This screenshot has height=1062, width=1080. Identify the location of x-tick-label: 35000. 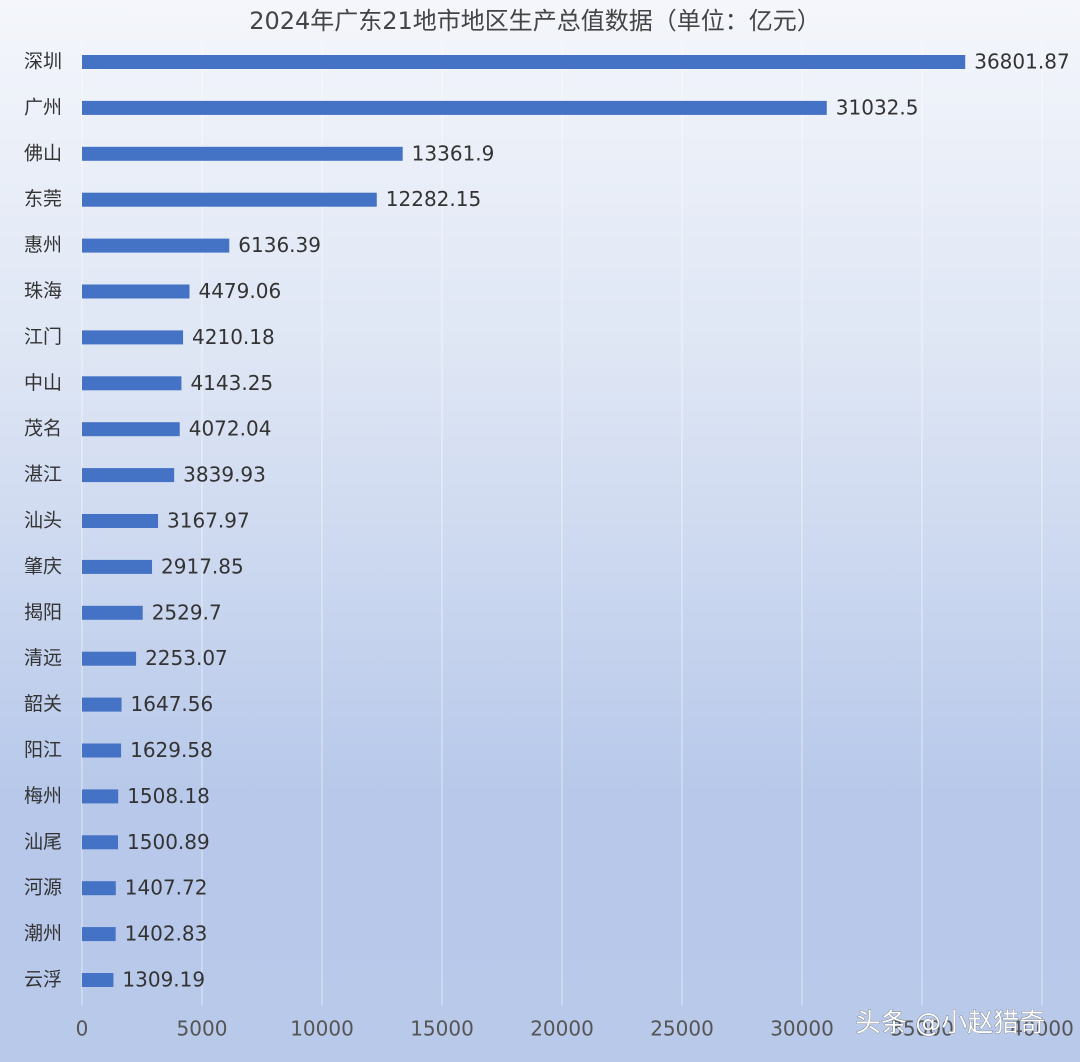
(922, 1029).